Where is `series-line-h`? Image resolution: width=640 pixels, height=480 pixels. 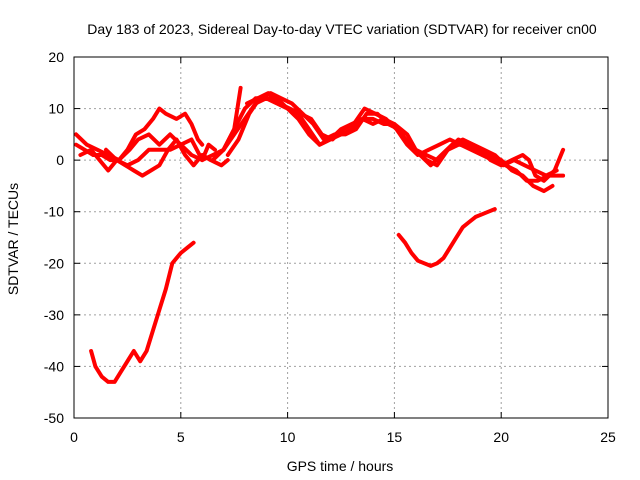
series-line-h is located at coordinates (402, 134).